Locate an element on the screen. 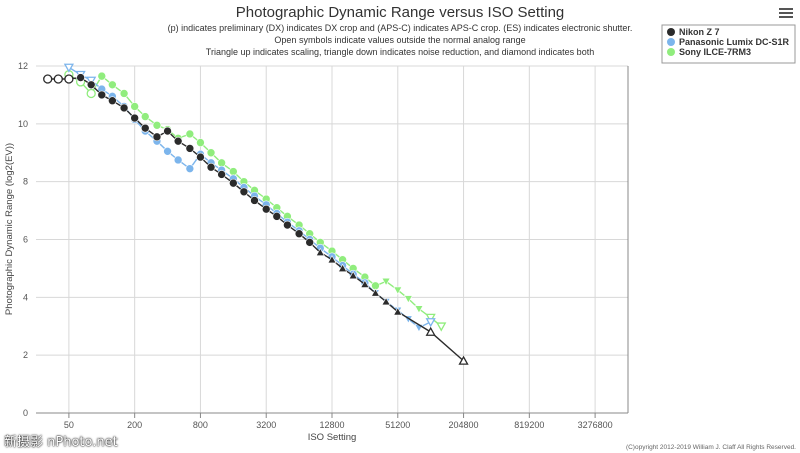 The width and height of the screenshot is (800, 453). watermark-text: 新摄影 nPhoto.net is located at coordinates (61, 442).